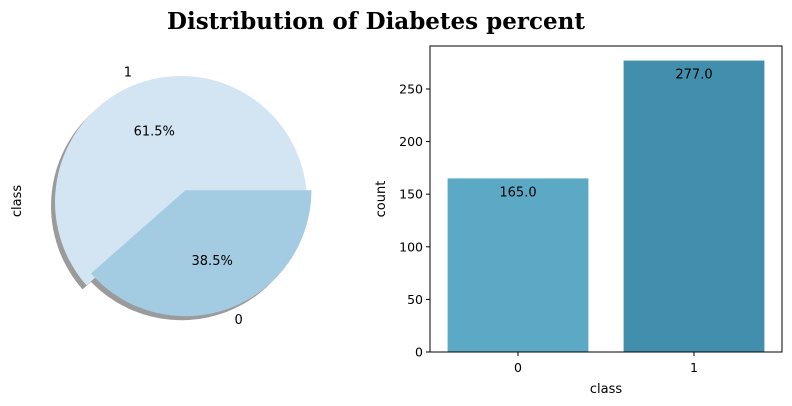 The width and height of the screenshot is (792, 406). I want to click on bar-ytick-label: 150, so click(411, 194).